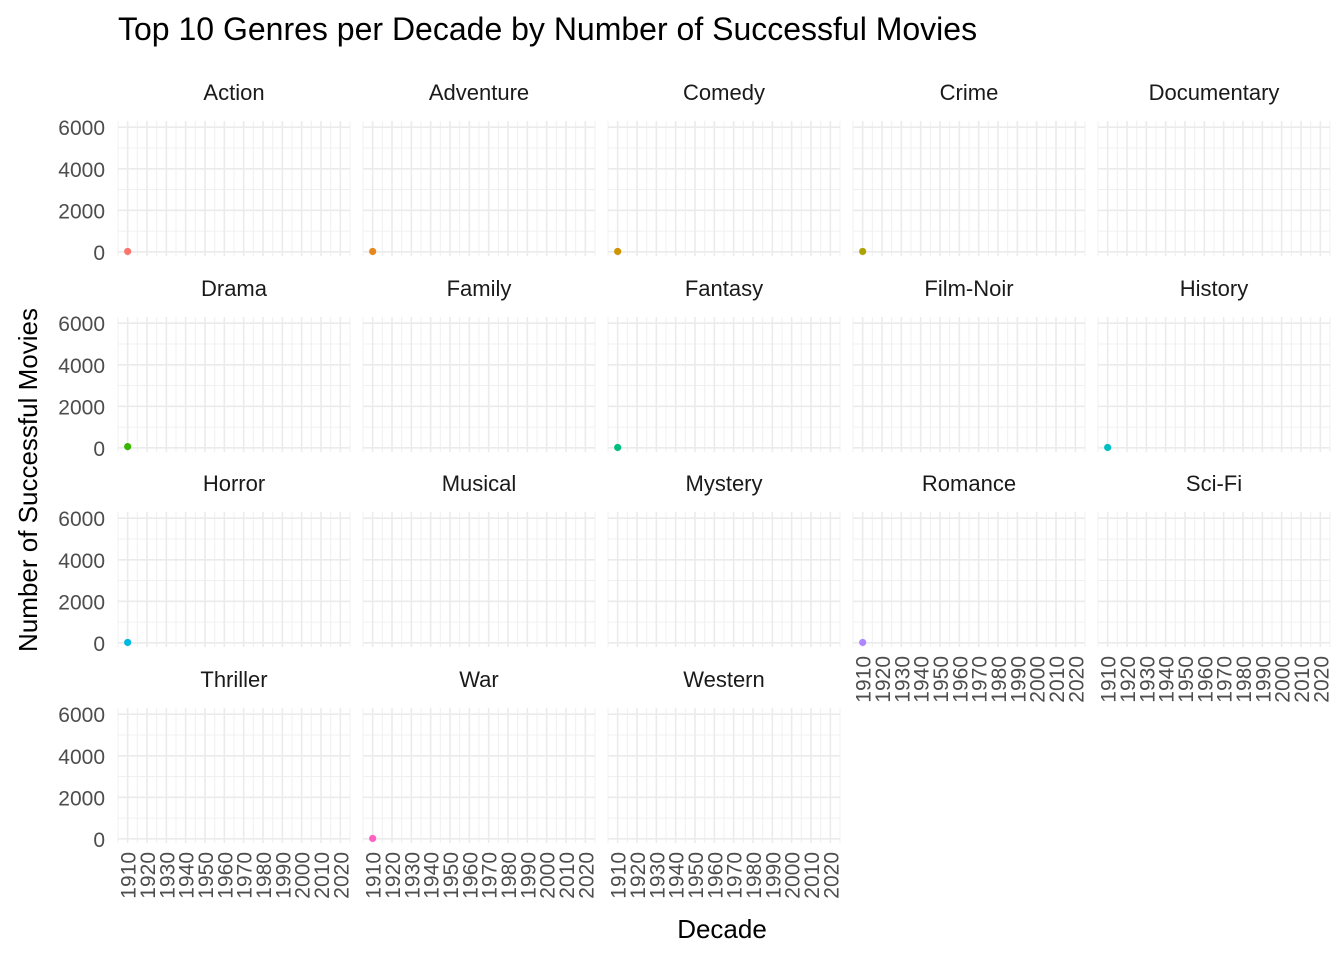 The image size is (1344, 965). Describe the element at coordinates (969, 168) in the screenshot. I see `facet-panel-crime: Crime` at that location.